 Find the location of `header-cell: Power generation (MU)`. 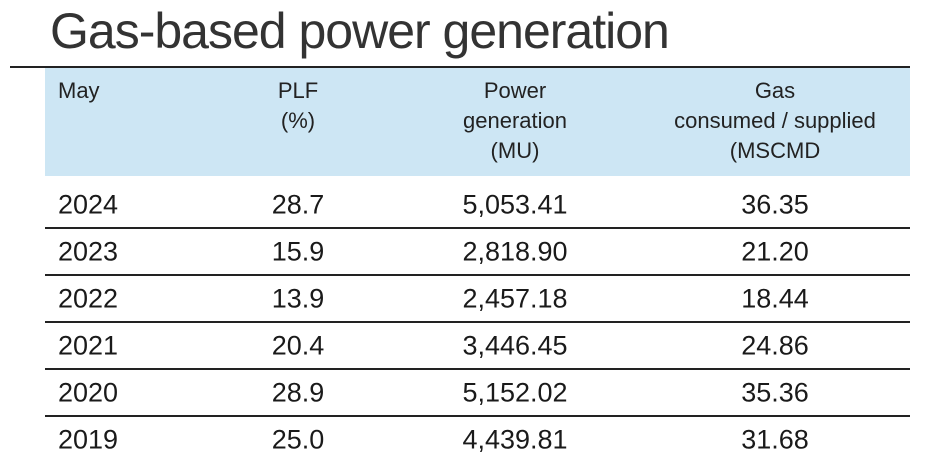

header-cell: Power generation (MU) is located at coordinates (515, 121).